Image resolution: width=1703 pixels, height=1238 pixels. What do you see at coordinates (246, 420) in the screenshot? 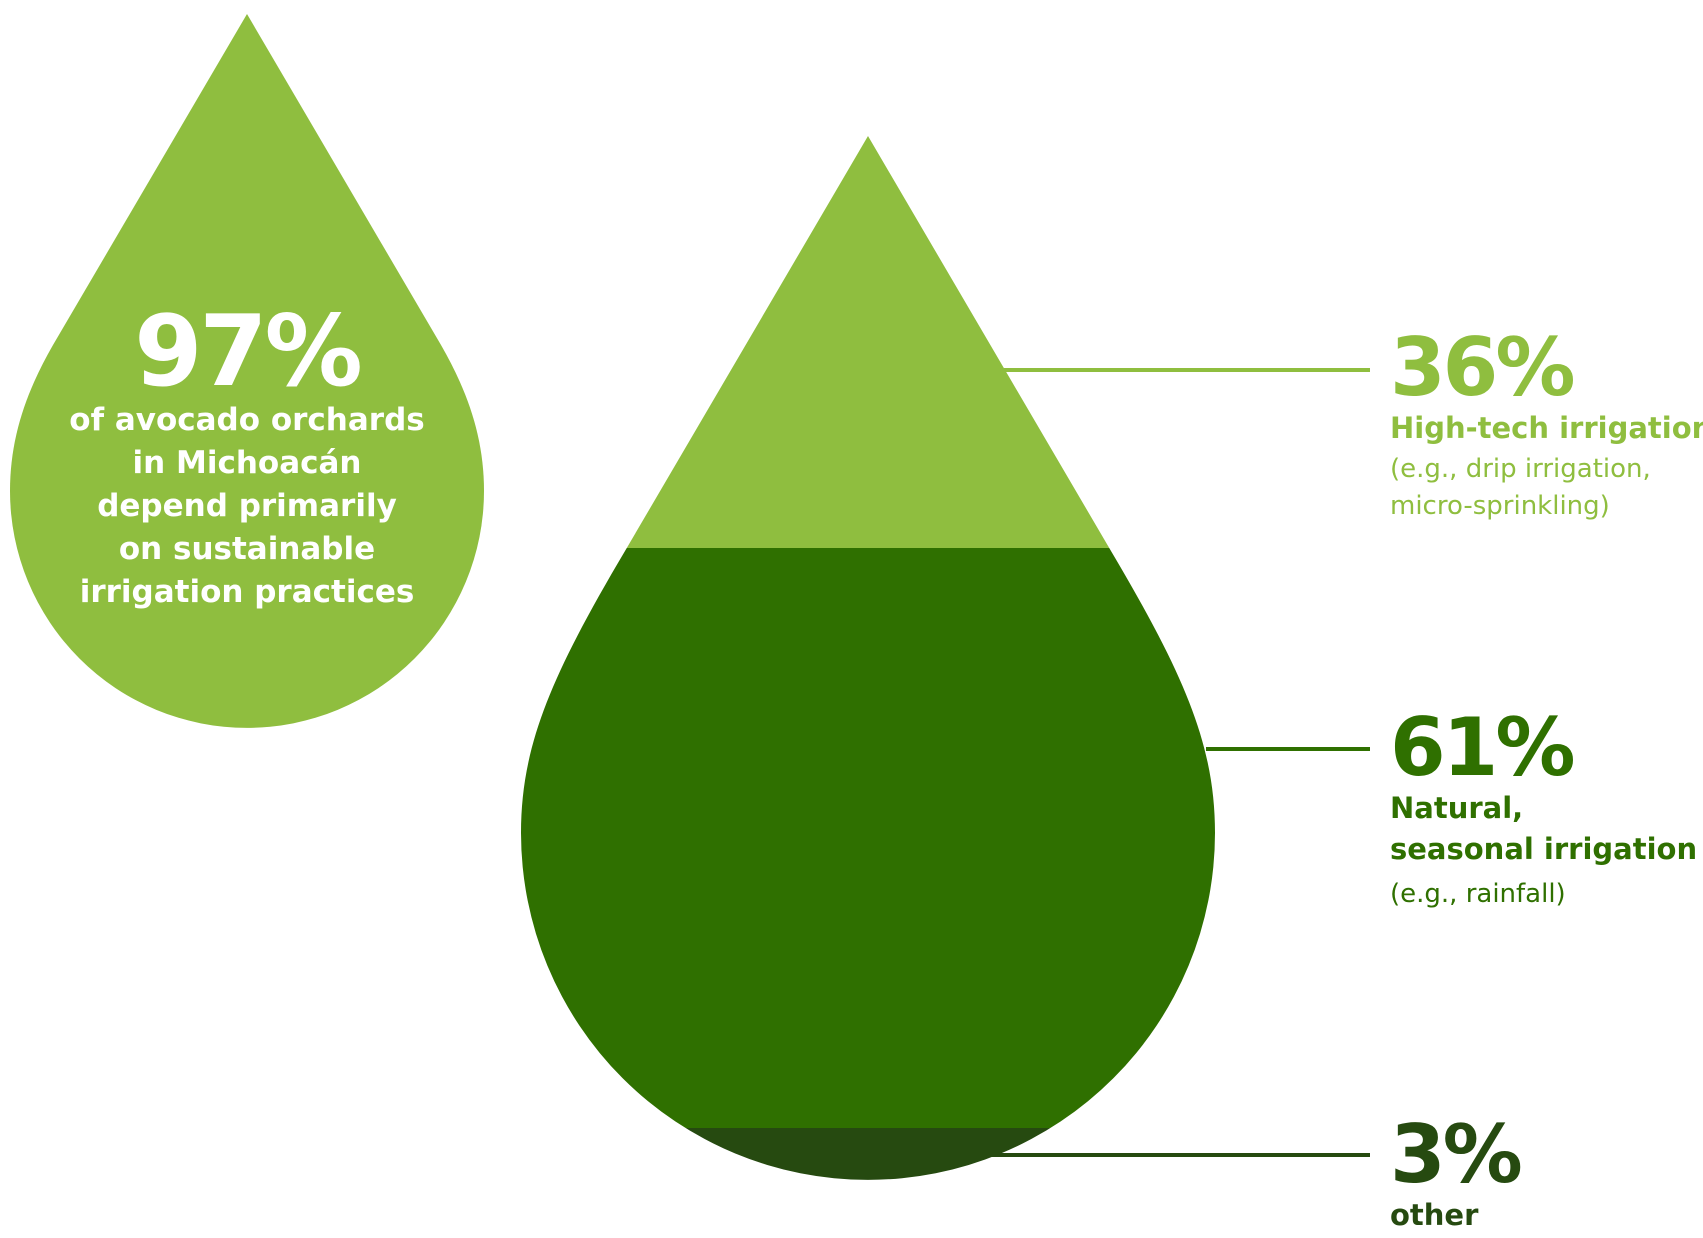
I see `headline-line-1: of avocado orchards` at bounding box center [246, 420].